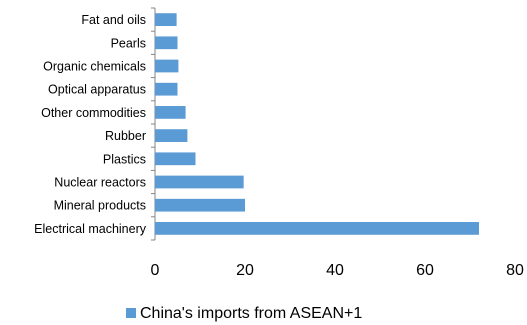 The height and width of the screenshot is (325, 527). What do you see at coordinates (245, 270) in the screenshot?
I see `x-tick-label: 20` at bounding box center [245, 270].